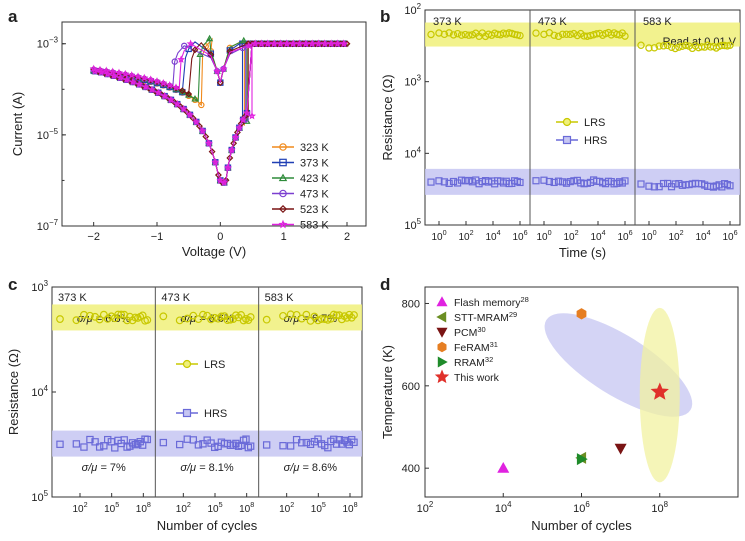 The width and height of the screenshot is (745, 541). I want to click on y-tick-label: 10³, so click(39, 286).